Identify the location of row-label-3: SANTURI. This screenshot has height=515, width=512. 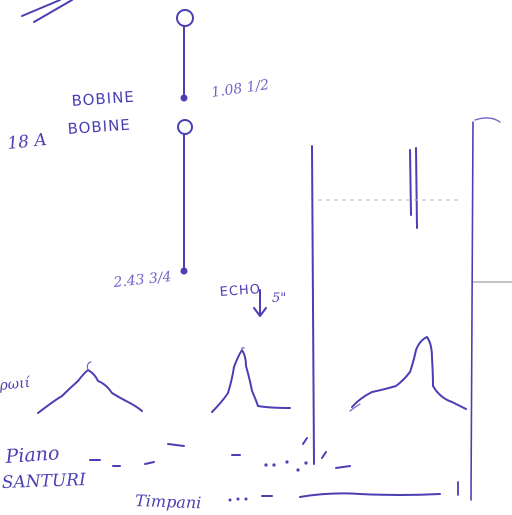
(43, 481).